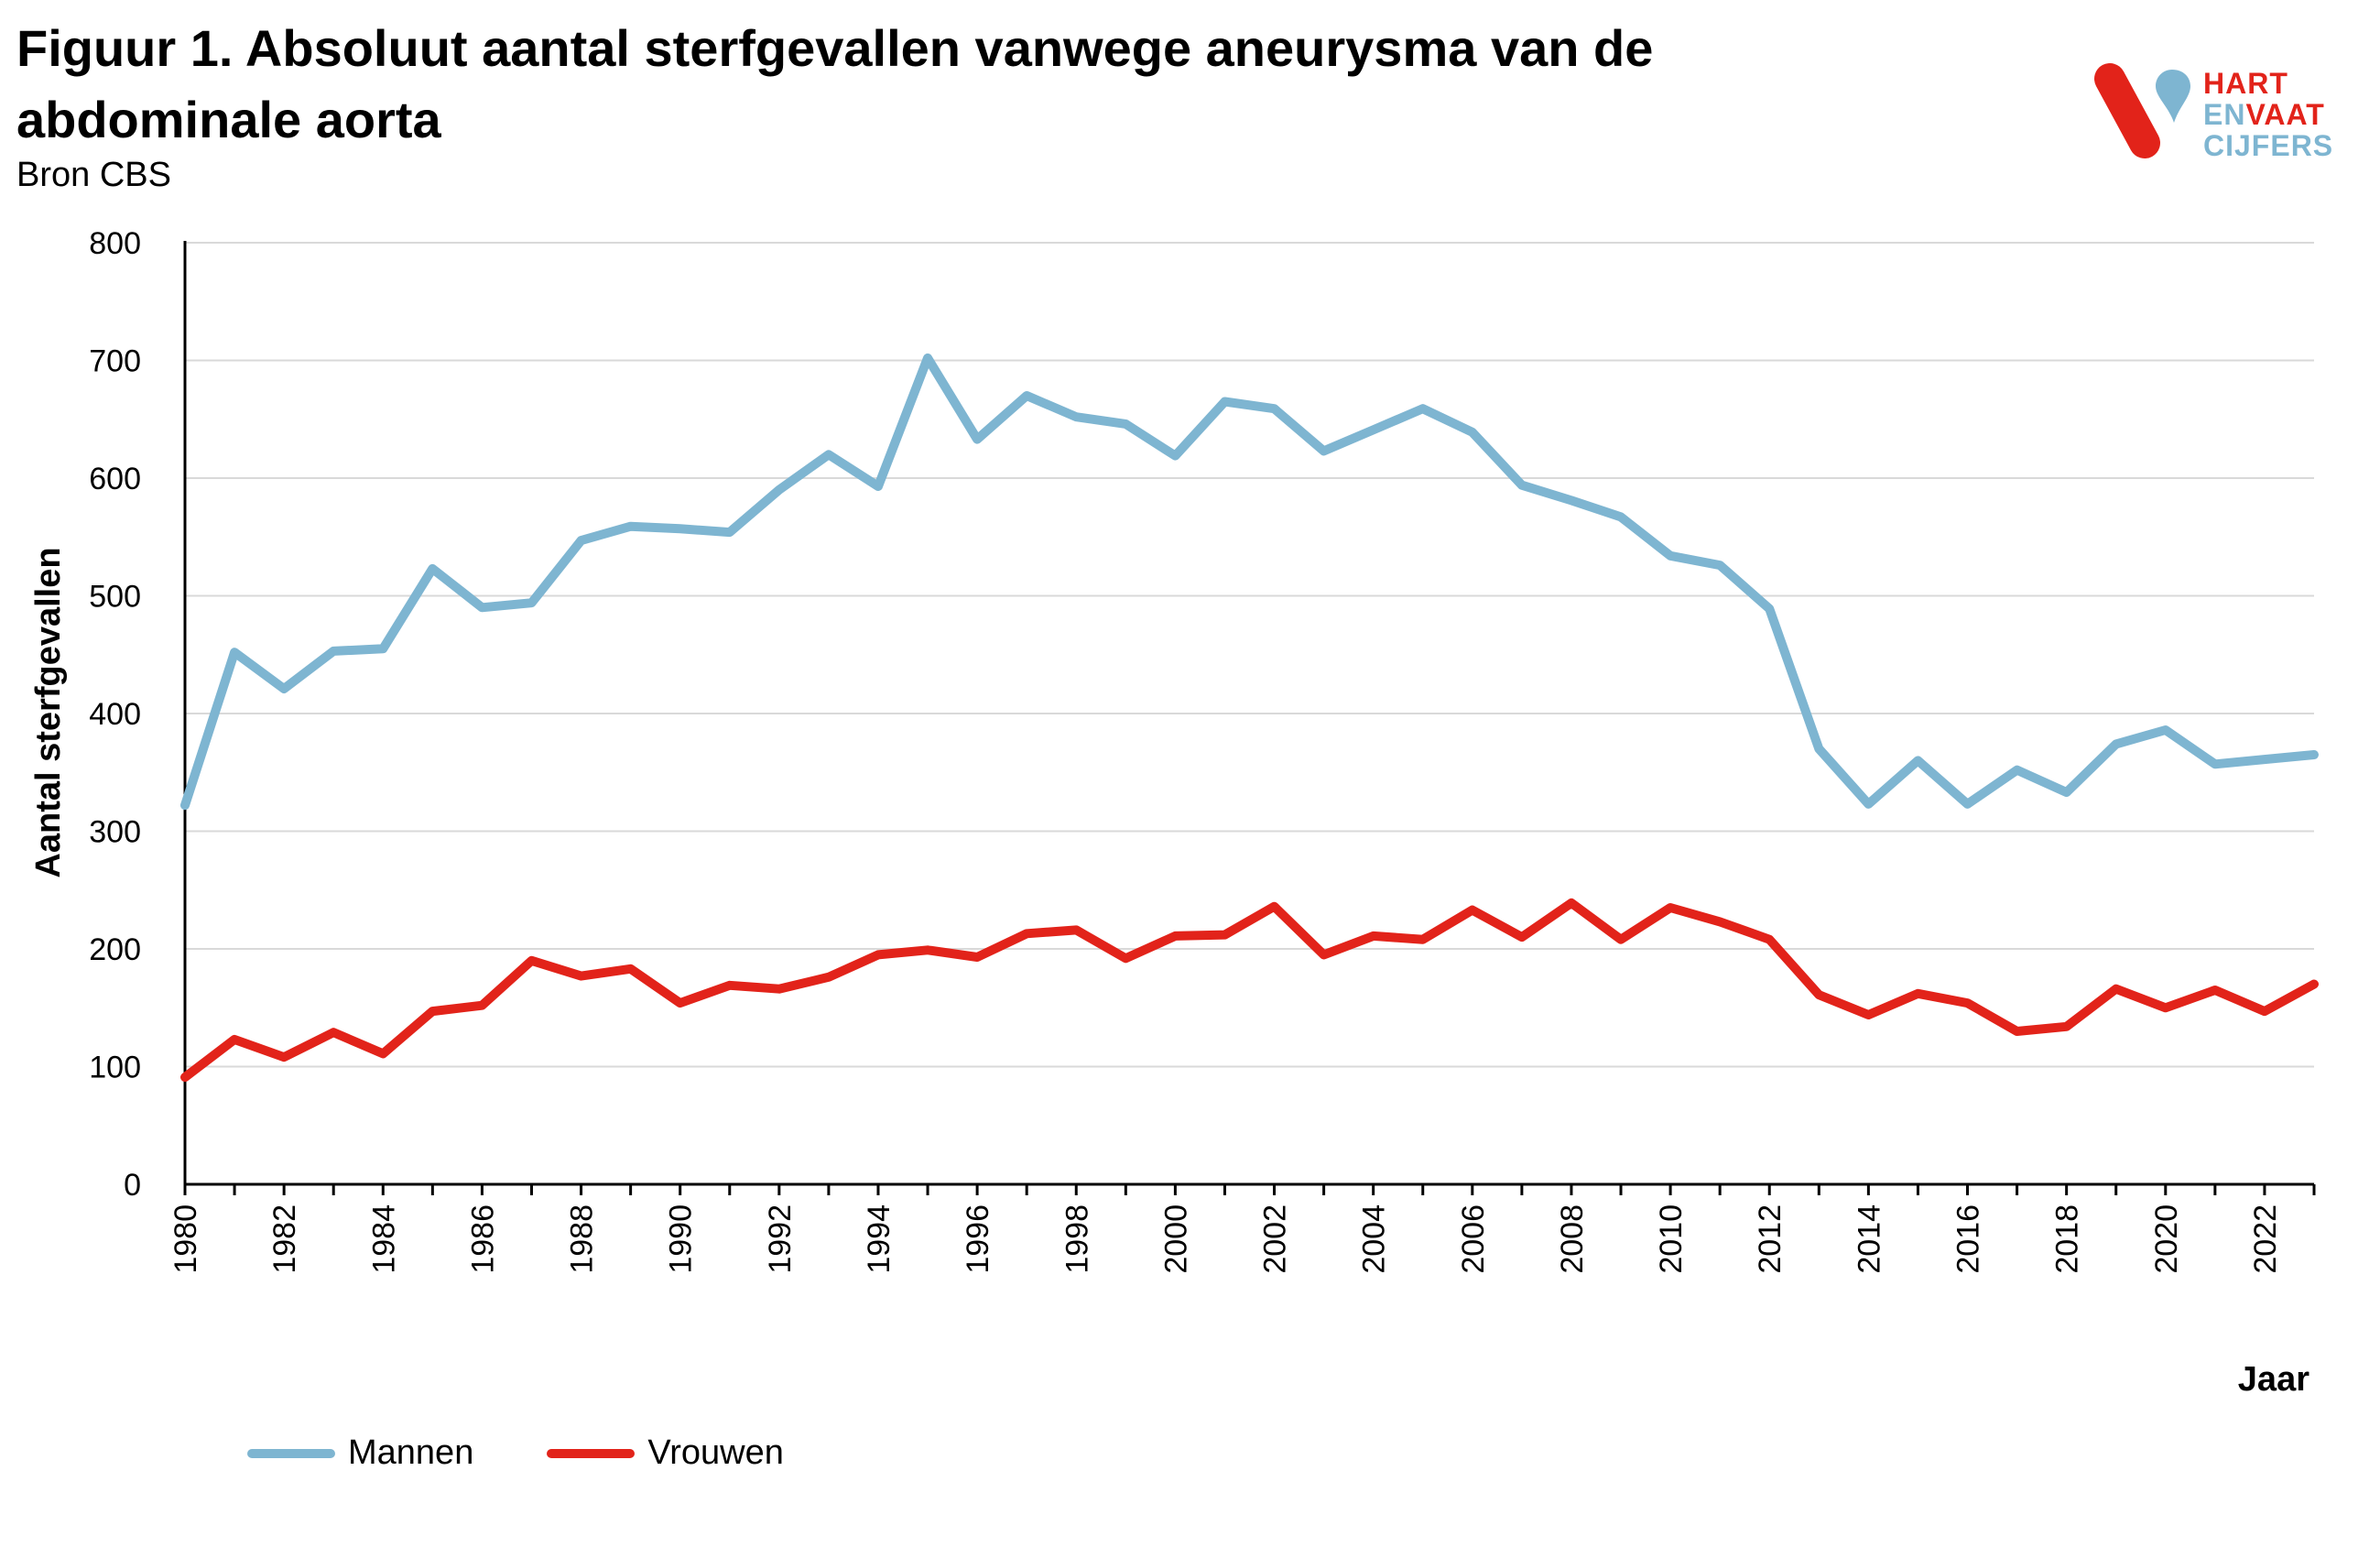 This screenshot has width=2380, height=1547. What do you see at coordinates (515, 1453) in the screenshot?
I see `legend: Mannen Vrouwen` at bounding box center [515, 1453].